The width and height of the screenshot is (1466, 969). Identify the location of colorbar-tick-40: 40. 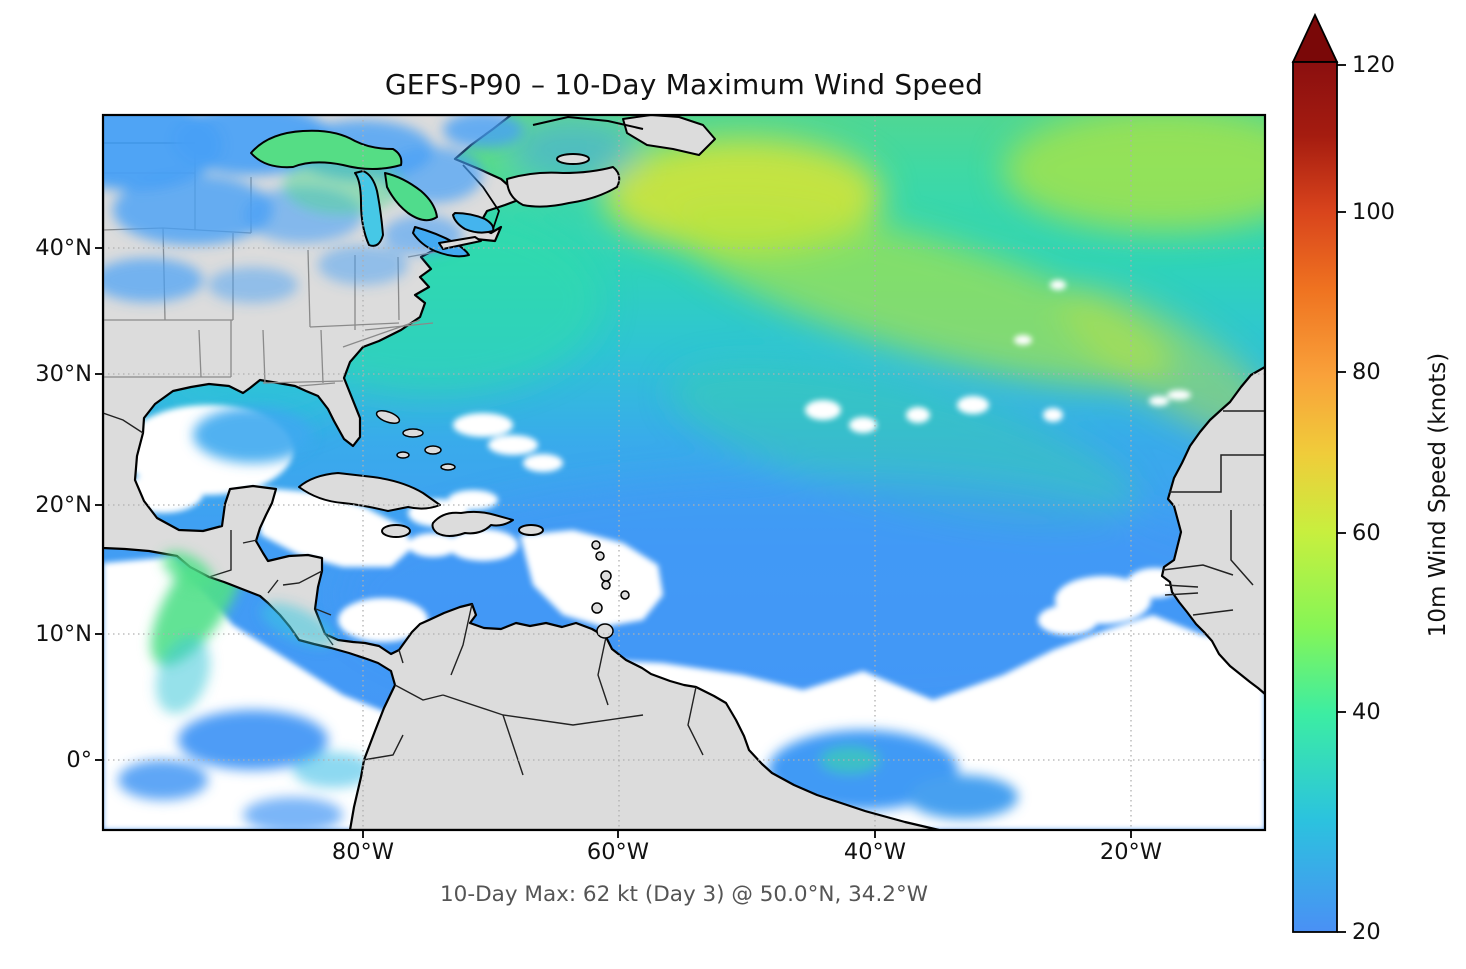
(1366, 712).